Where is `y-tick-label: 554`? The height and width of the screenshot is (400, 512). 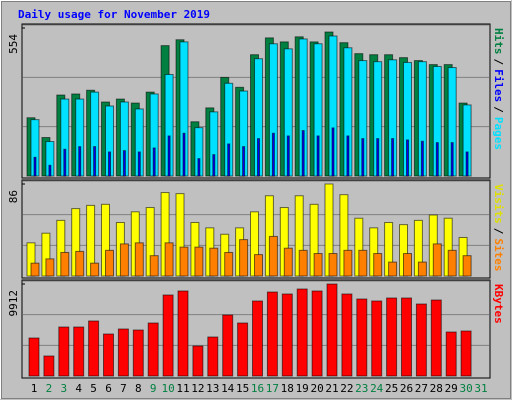 y-tick-label: 554 is located at coordinates (13, 44).